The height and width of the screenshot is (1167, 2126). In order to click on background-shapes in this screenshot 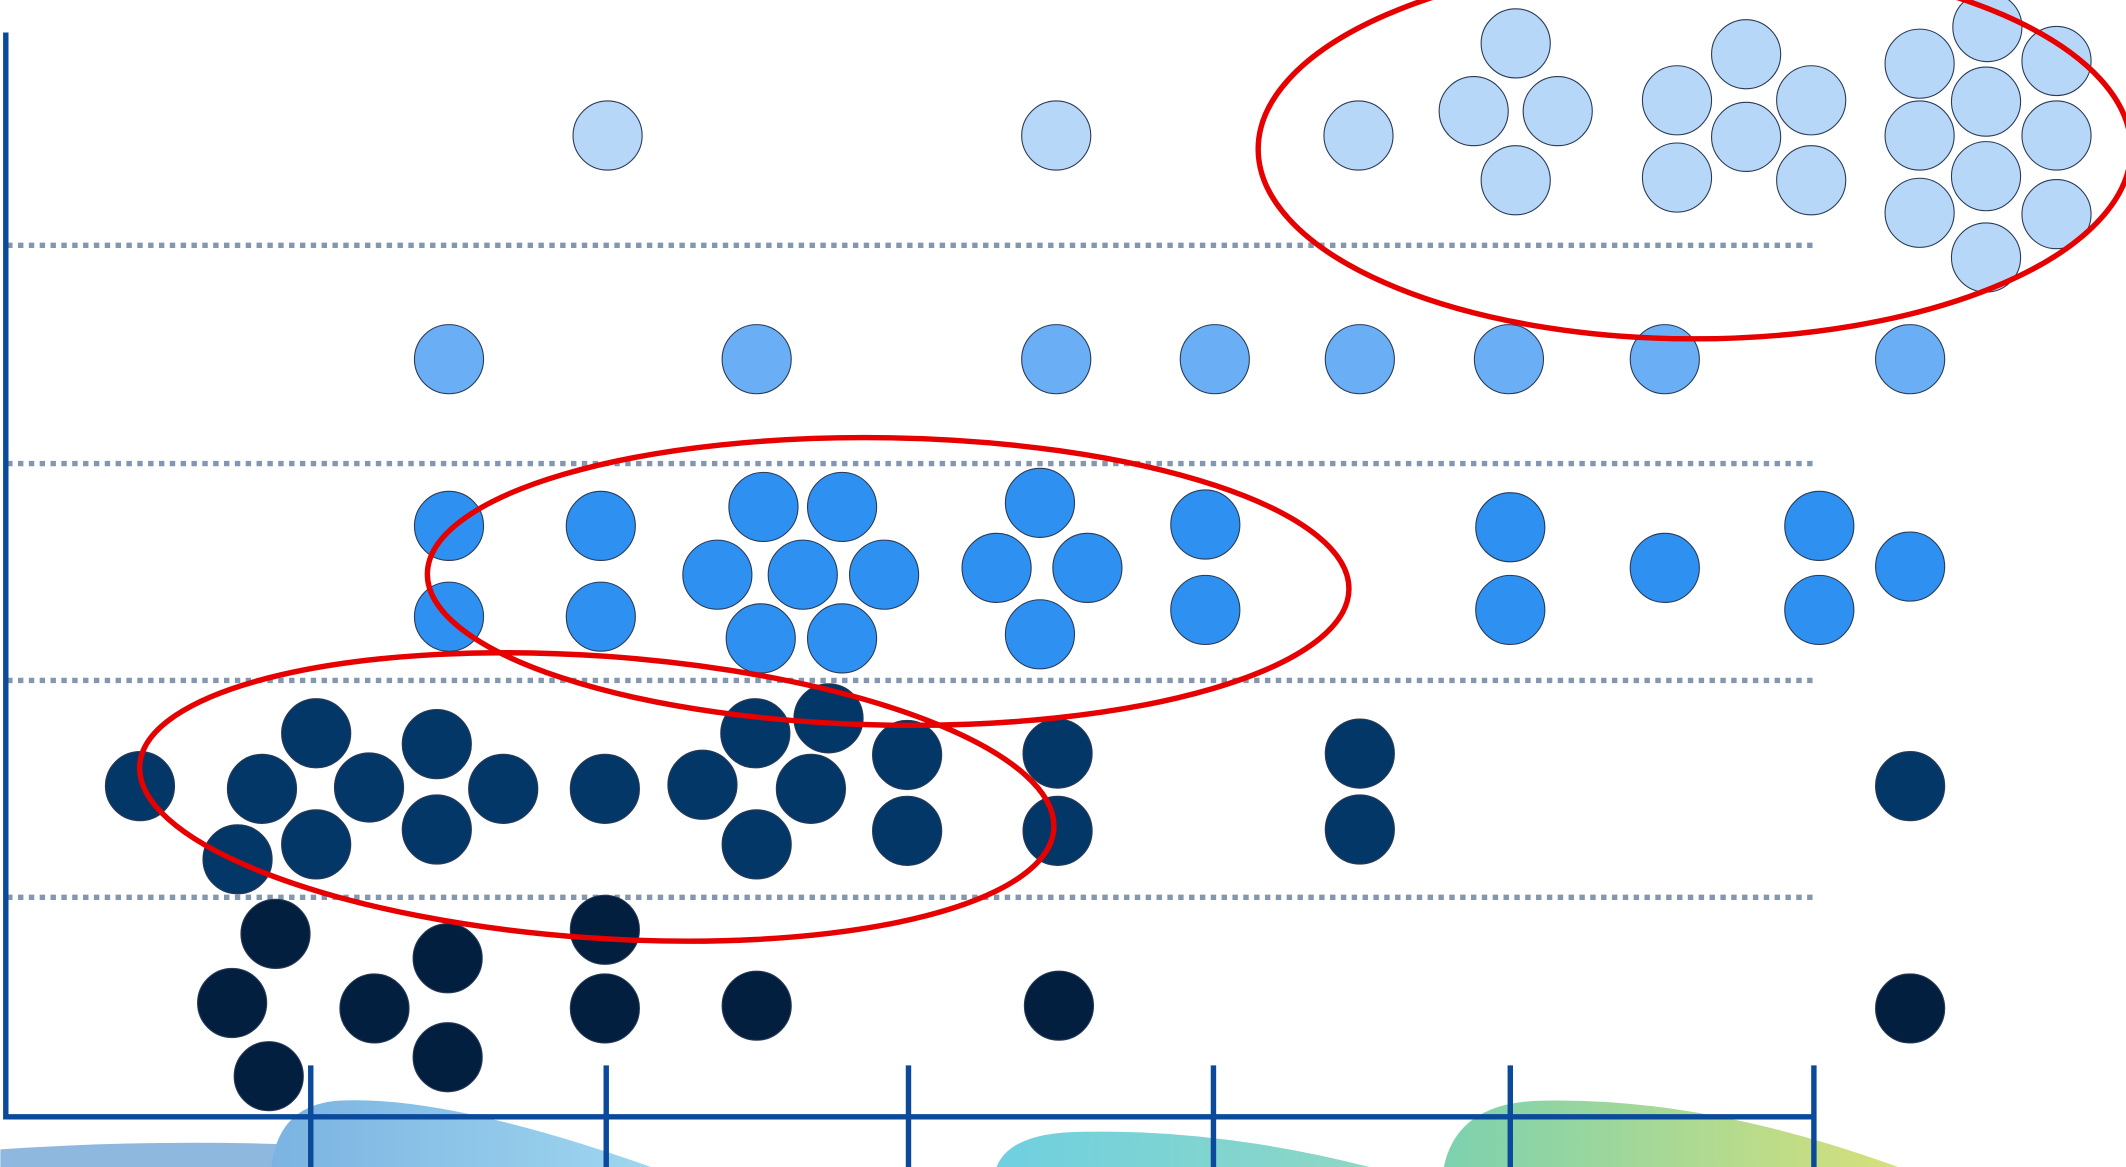, I will do `click(949, 1133)`.